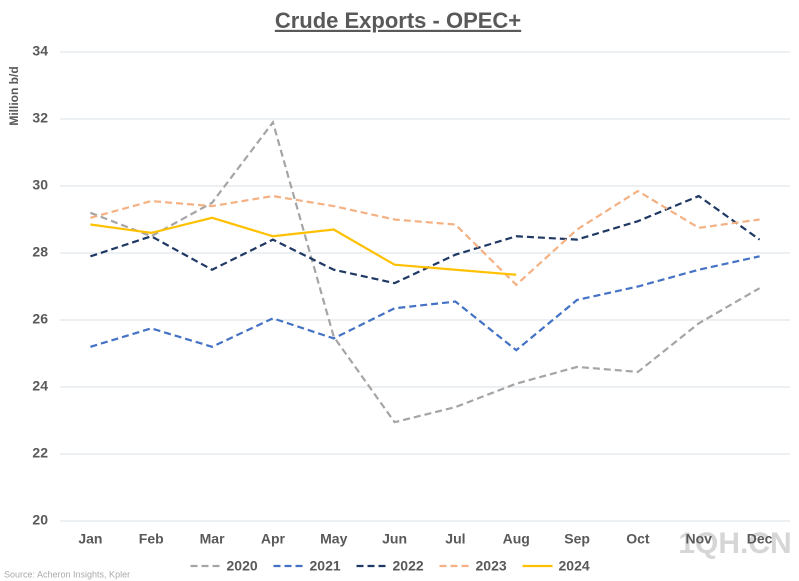 This screenshot has width=799, height=581. I want to click on x-tick-label: Jun, so click(394, 539).